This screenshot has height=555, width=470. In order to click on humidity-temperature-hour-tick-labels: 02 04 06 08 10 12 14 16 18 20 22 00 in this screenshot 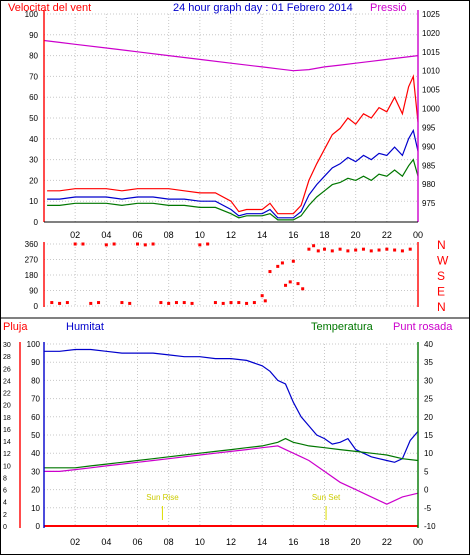, I will do `click(246, 542)`.